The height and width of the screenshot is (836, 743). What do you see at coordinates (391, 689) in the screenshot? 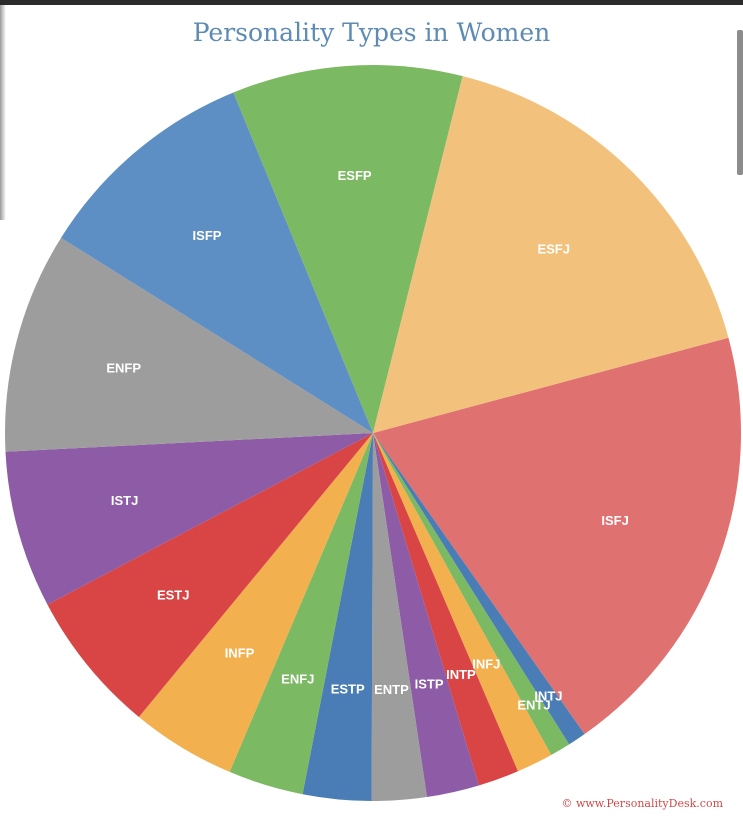
I see `slice-label-entp: ENTP` at bounding box center [391, 689].